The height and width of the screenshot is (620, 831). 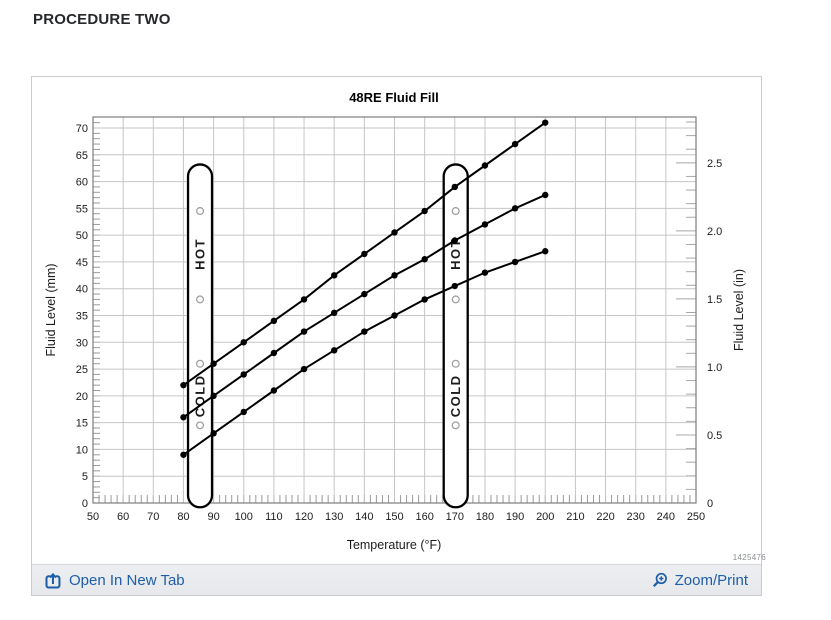 I want to click on svg-text: 230, so click(x=636, y=517).